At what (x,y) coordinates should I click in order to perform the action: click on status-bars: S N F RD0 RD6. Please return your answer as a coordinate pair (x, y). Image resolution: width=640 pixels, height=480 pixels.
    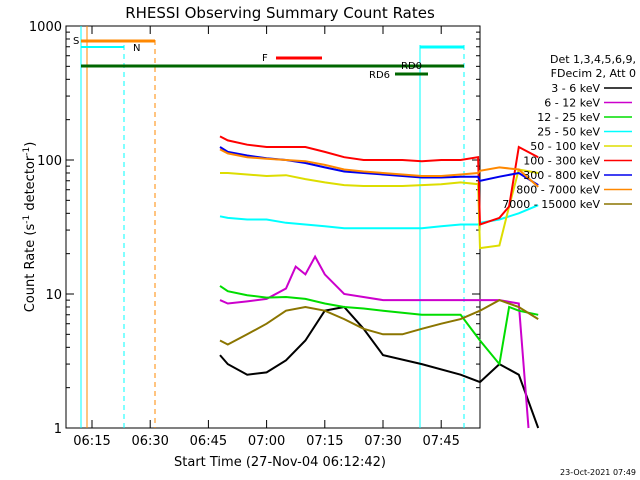
    Looking at the image, I should click on (268, 58).